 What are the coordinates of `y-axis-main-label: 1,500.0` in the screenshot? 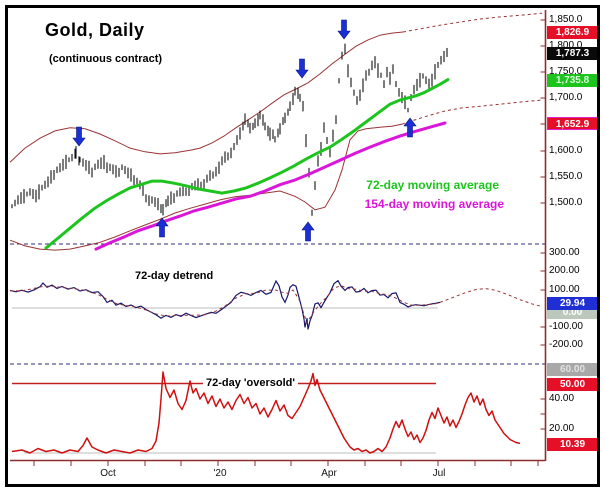 It's located at (566, 202).